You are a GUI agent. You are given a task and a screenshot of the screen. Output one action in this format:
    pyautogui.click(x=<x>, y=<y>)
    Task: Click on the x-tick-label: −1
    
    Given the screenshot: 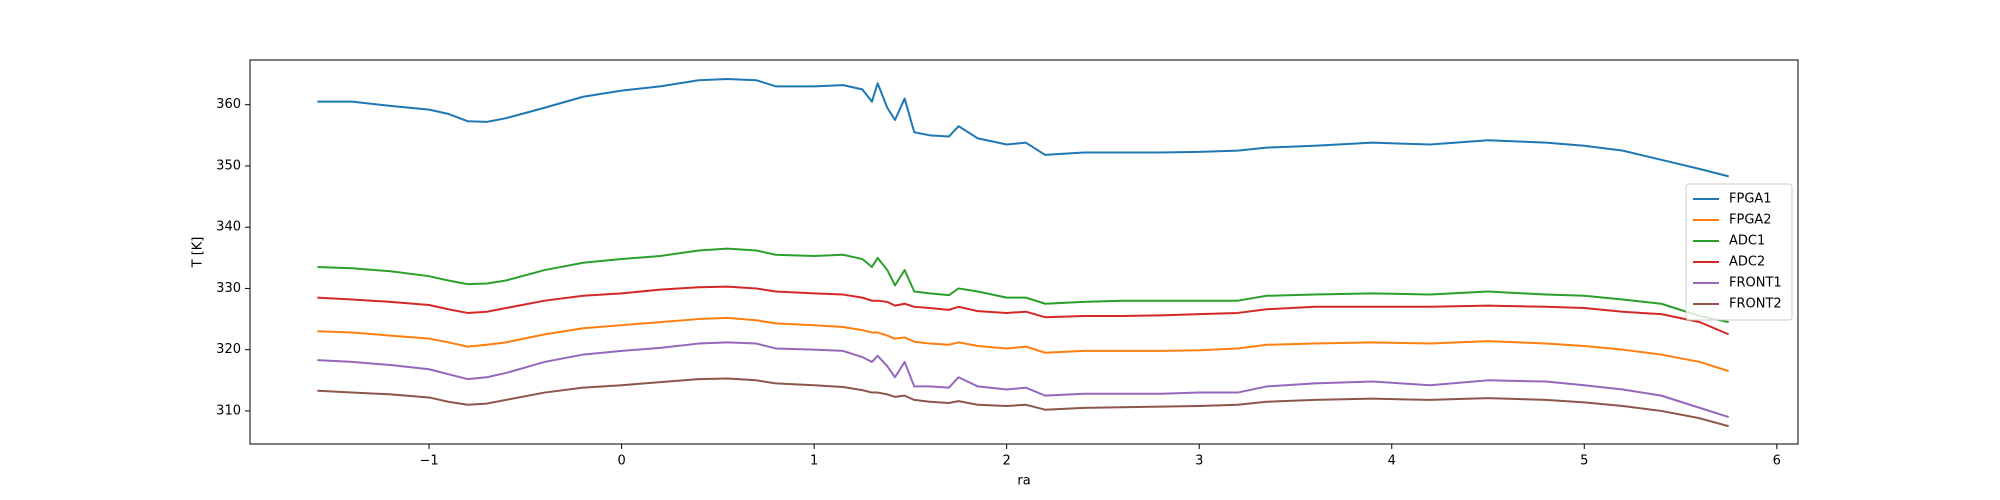 What is the action you would take?
    pyautogui.click(x=428, y=461)
    